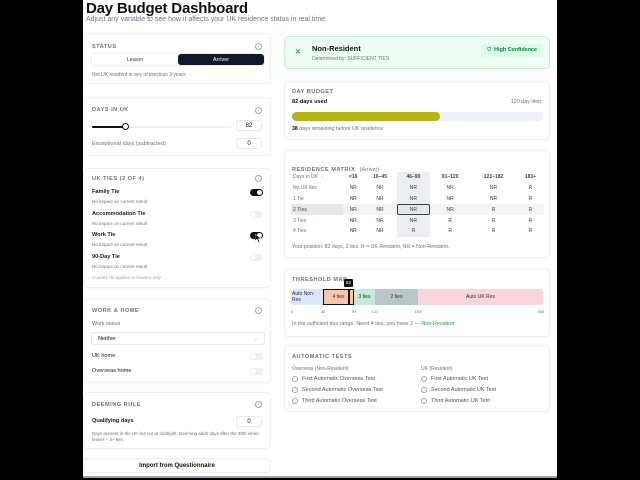 Image resolution: width=640 pixels, height=480 pixels. What do you see at coordinates (162, 126) in the screenshot?
I see `days-slider` at bounding box center [162, 126].